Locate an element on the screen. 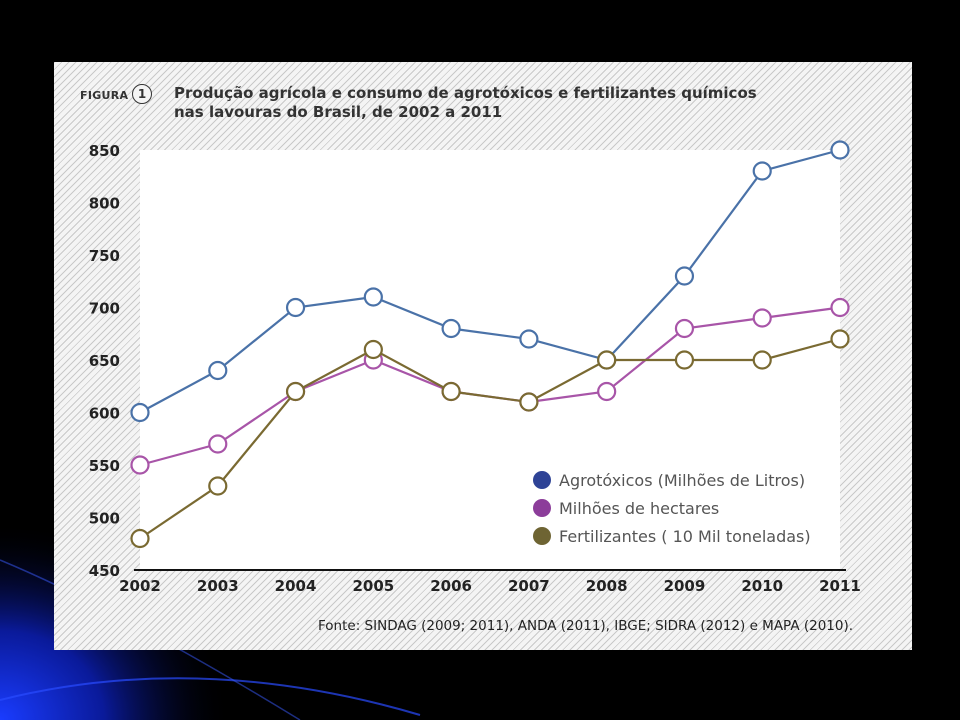 Image resolution: width=960 pixels, height=720 pixels. y-tick-label: 700 is located at coordinates (104, 309).